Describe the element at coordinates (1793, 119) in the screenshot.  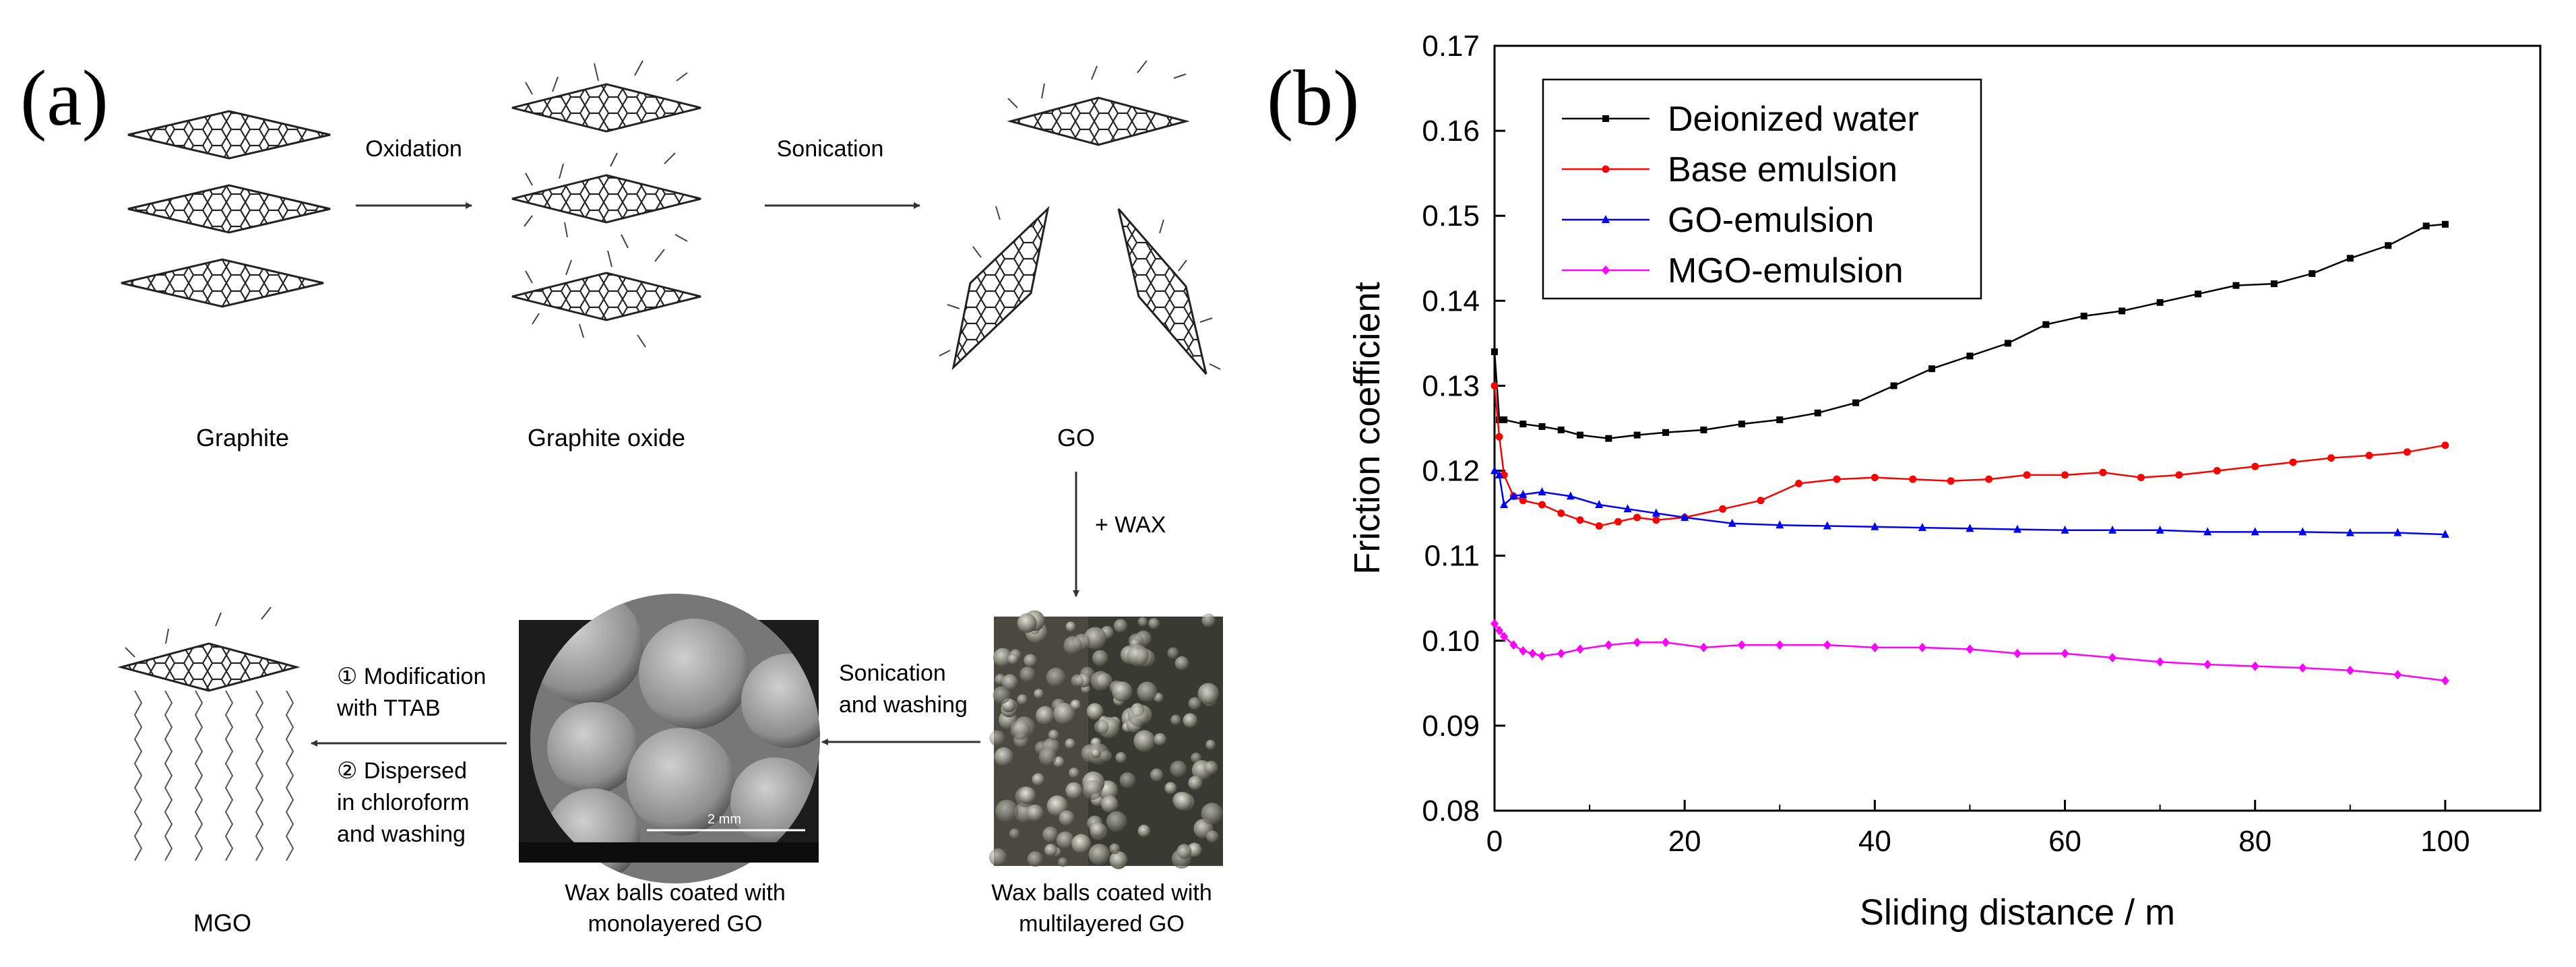
I see `legend-label: Deionized water` at that location.